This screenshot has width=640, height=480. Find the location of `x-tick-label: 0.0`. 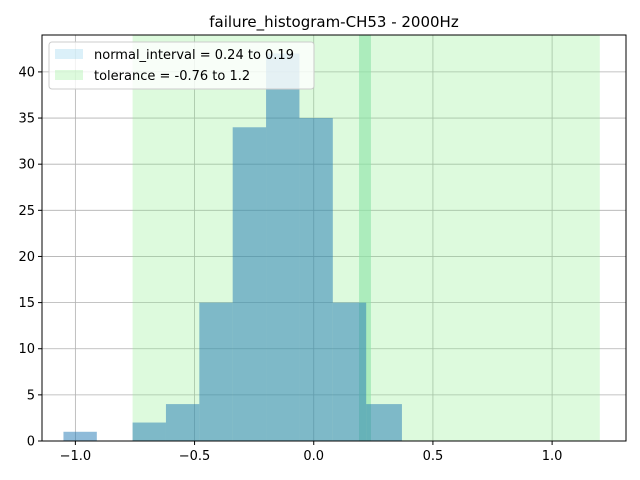

x-tick-label: 0.0 is located at coordinates (313, 456).